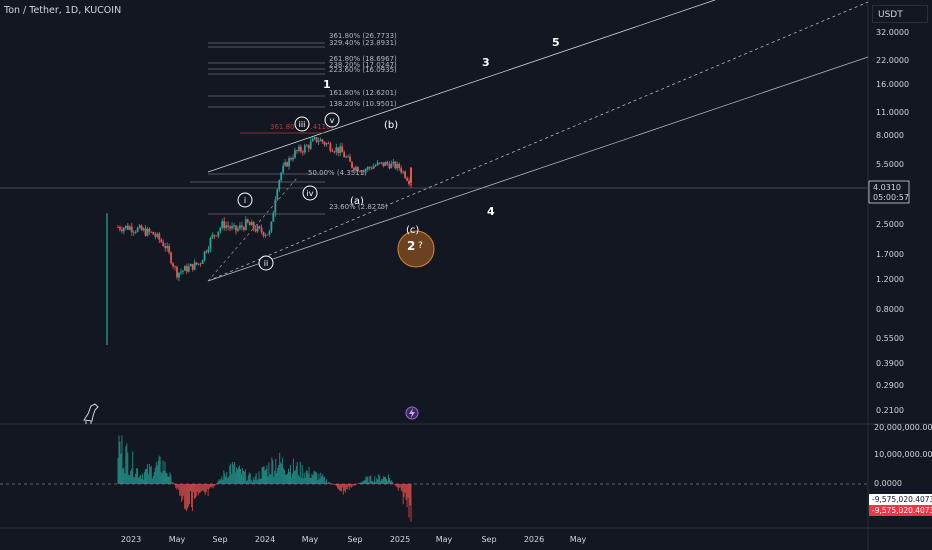 This screenshot has width=932, height=550. I want to click on wave-2-target-circle, so click(416, 249).